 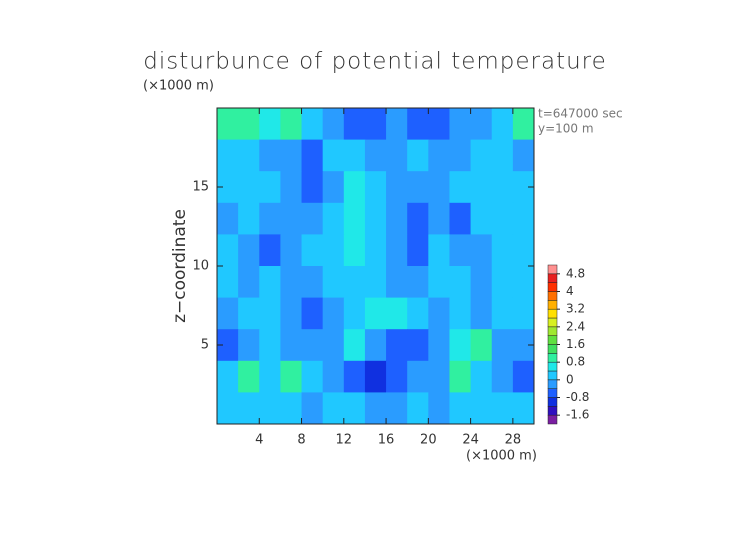 What do you see at coordinates (386, 440) in the screenshot?
I see `x-tick-label: 16` at bounding box center [386, 440].